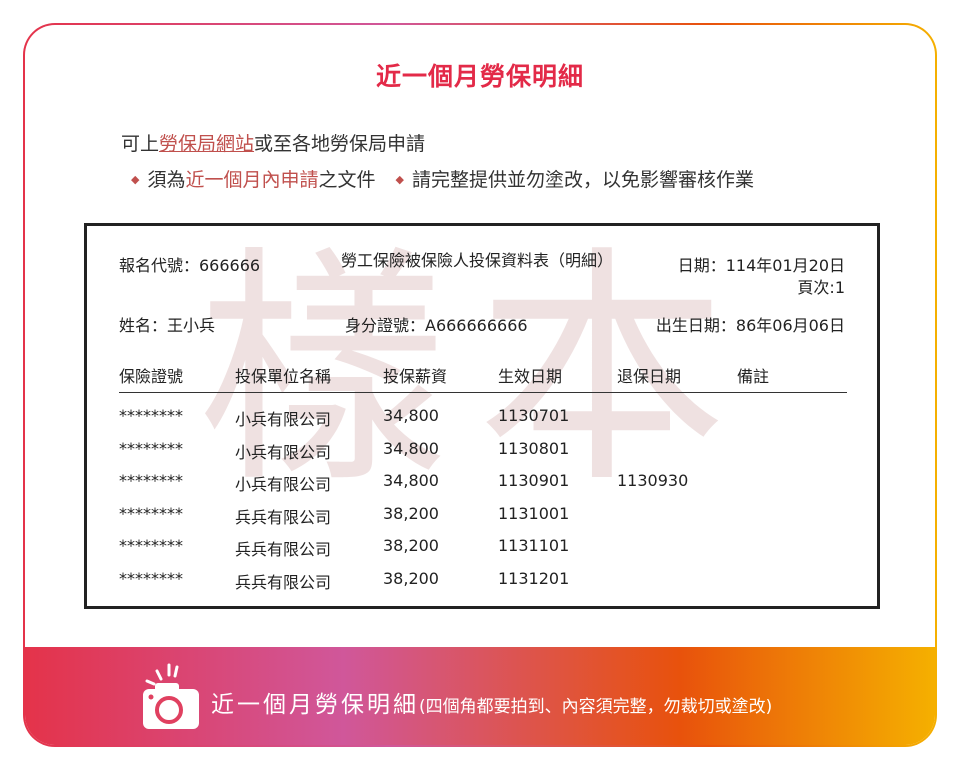 Image resolution: width=960 pixels, height=774 pixels. I want to click on column-header: 備註, so click(753, 376).